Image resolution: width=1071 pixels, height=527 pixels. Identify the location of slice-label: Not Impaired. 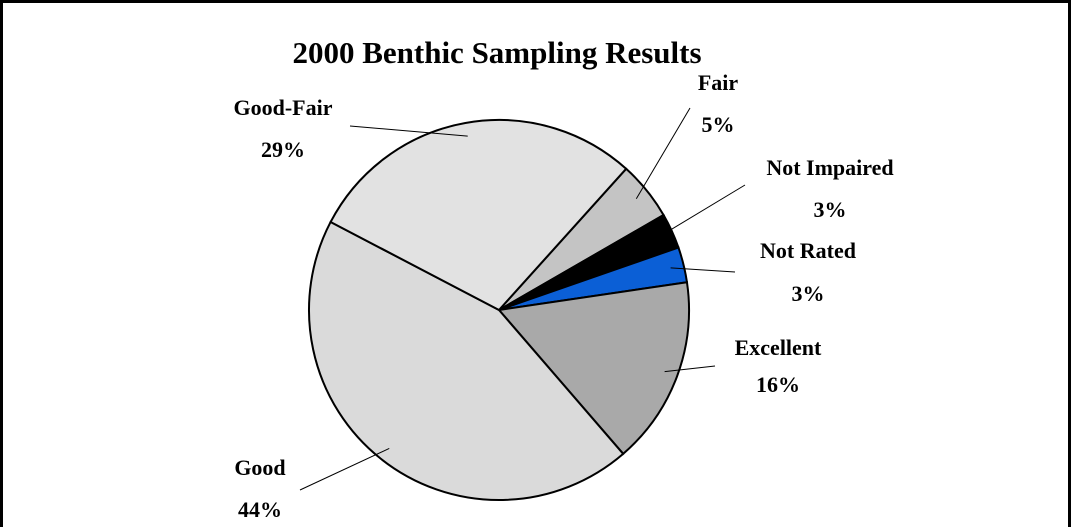
(829, 167).